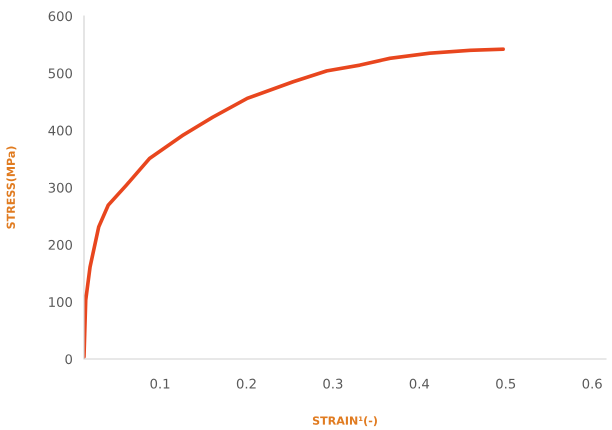 The height and width of the screenshot is (430, 612). I want to click on x-tick-label: 0.5, so click(506, 383).